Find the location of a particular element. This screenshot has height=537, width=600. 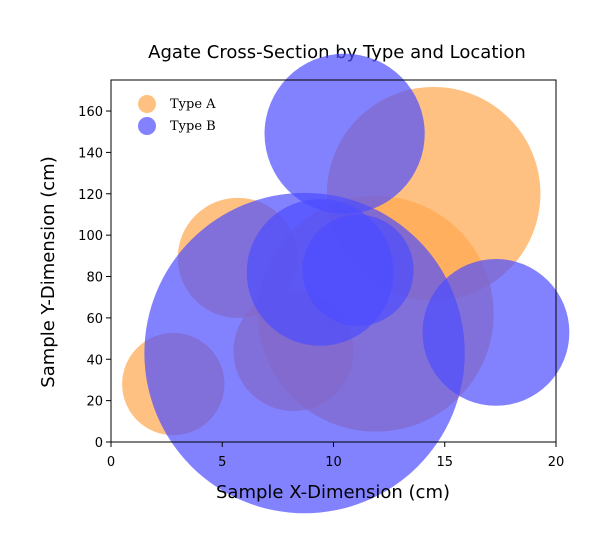

x-tick-label: 0 is located at coordinates (111, 462).